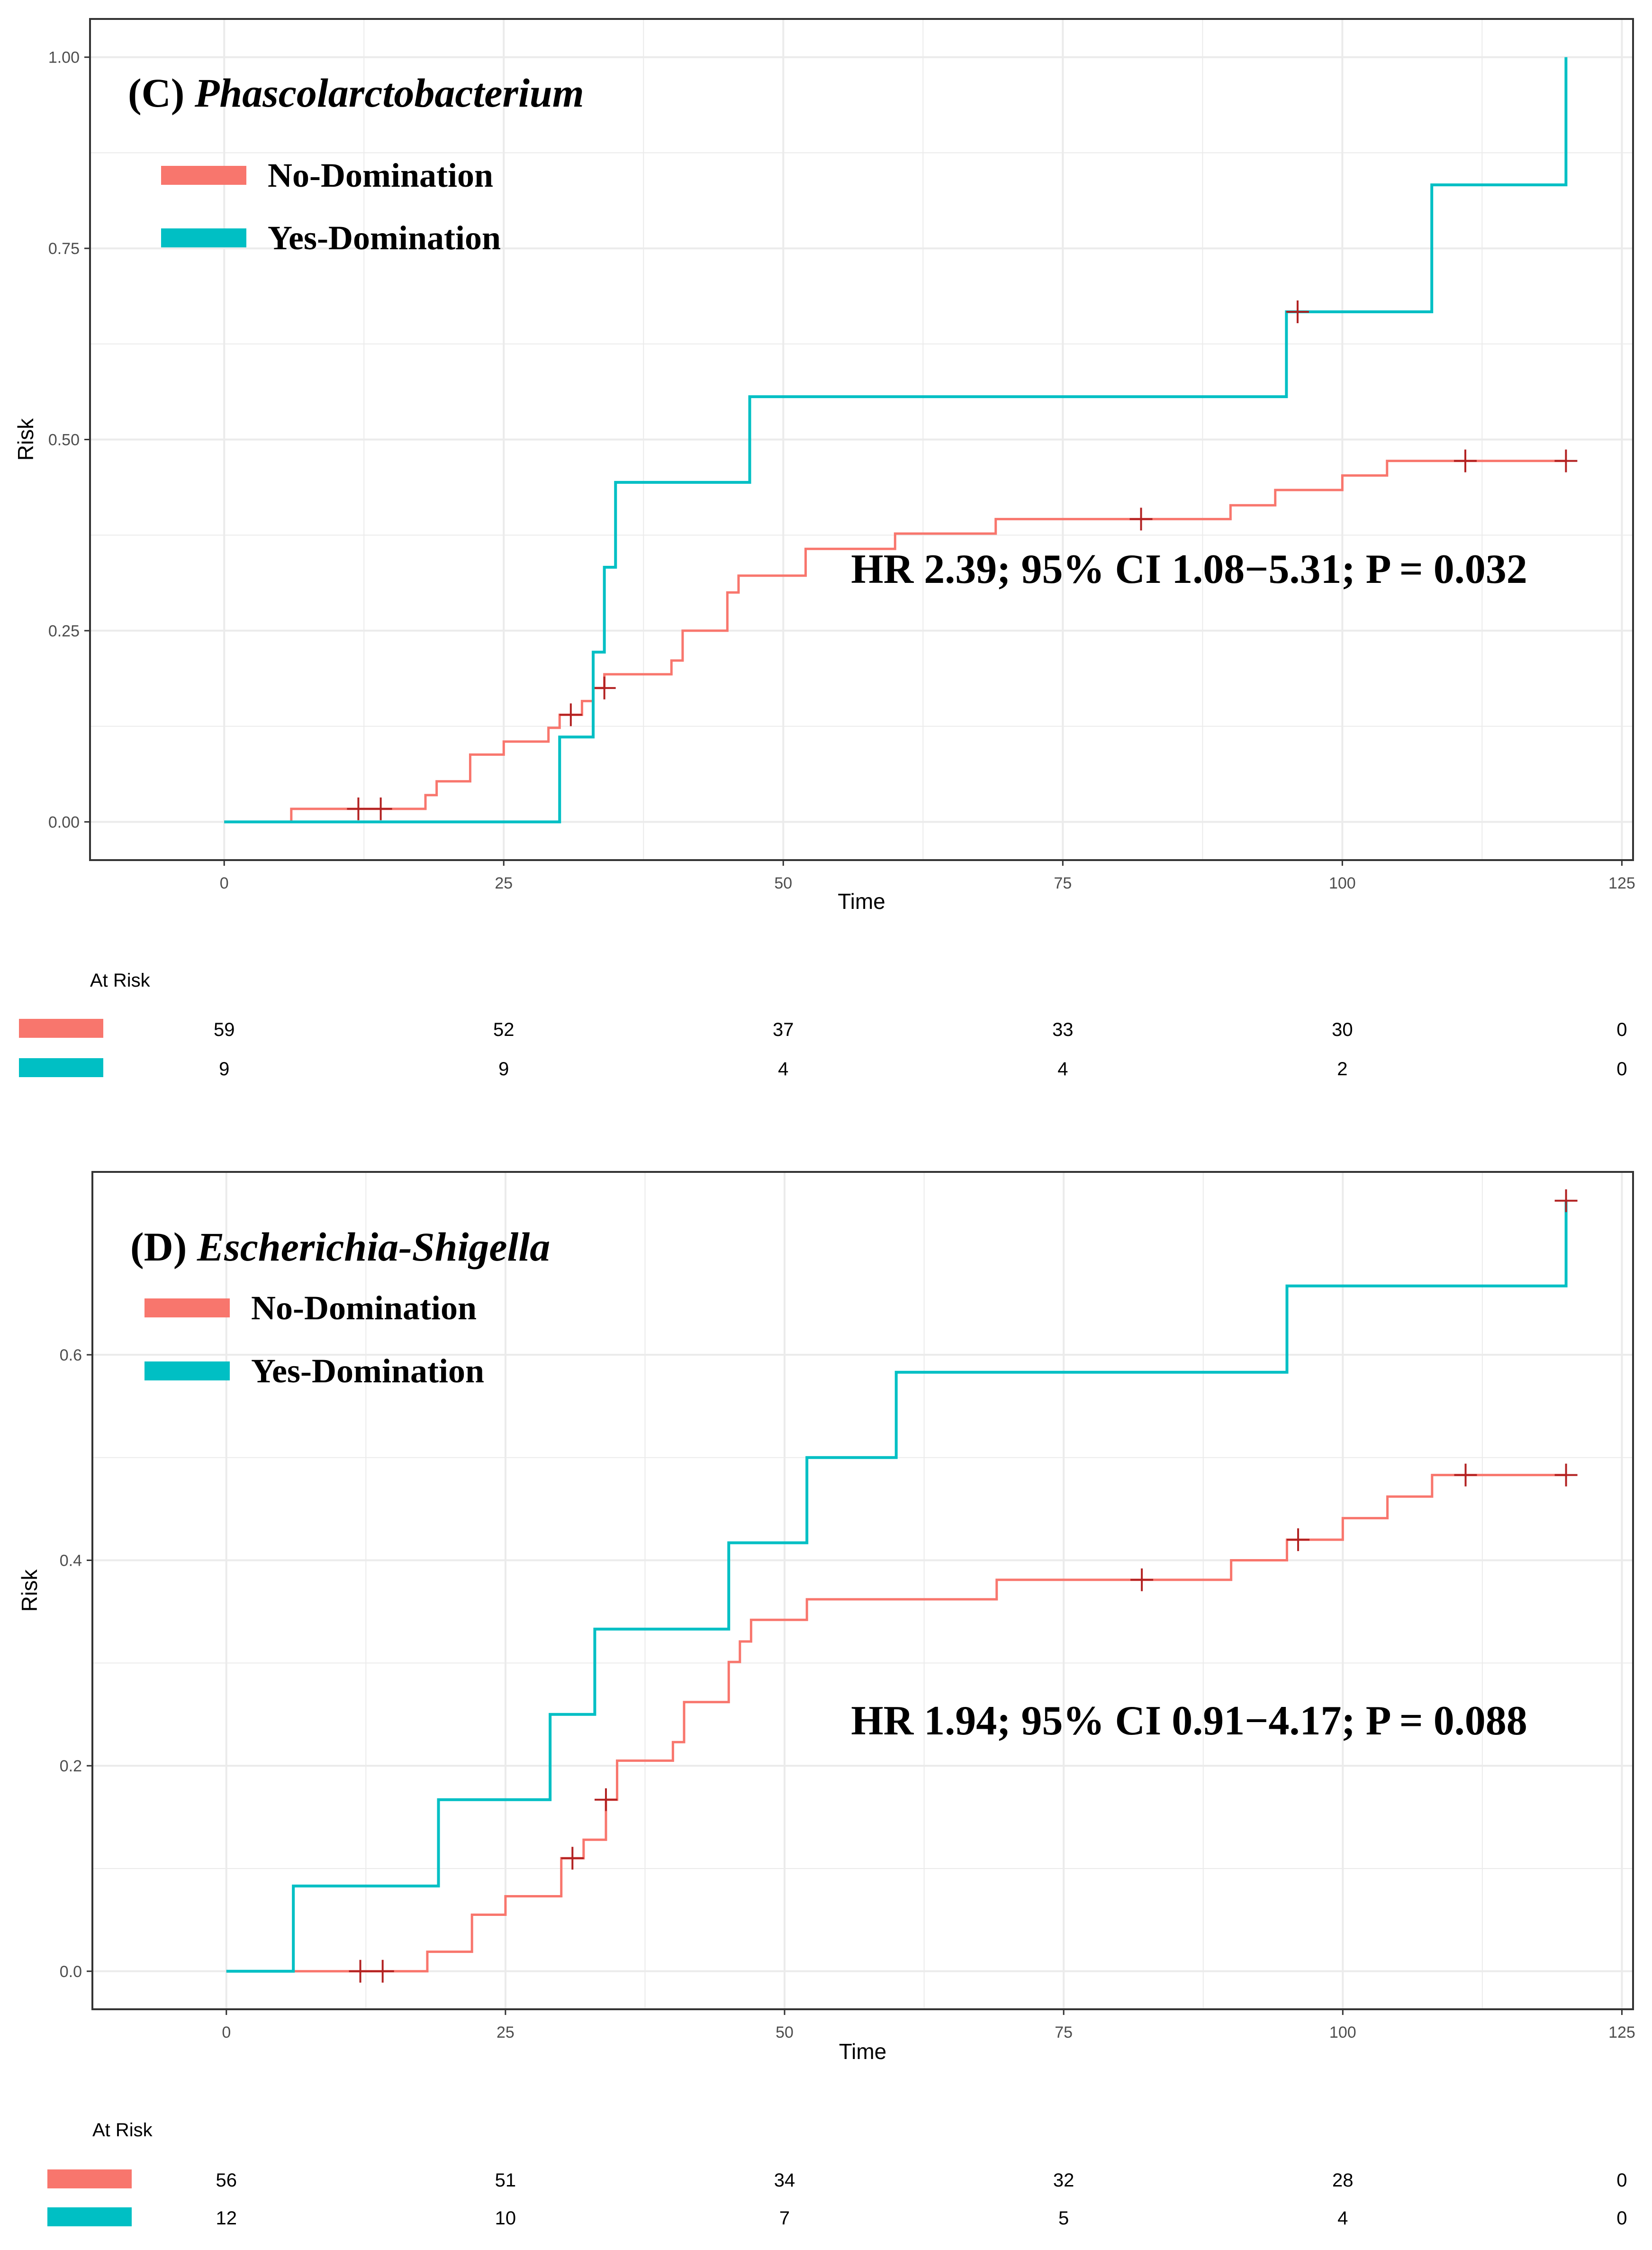 This screenshot has width=1652, height=2250. I want to click on y-tick-label: 1.00, so click(64, 58).